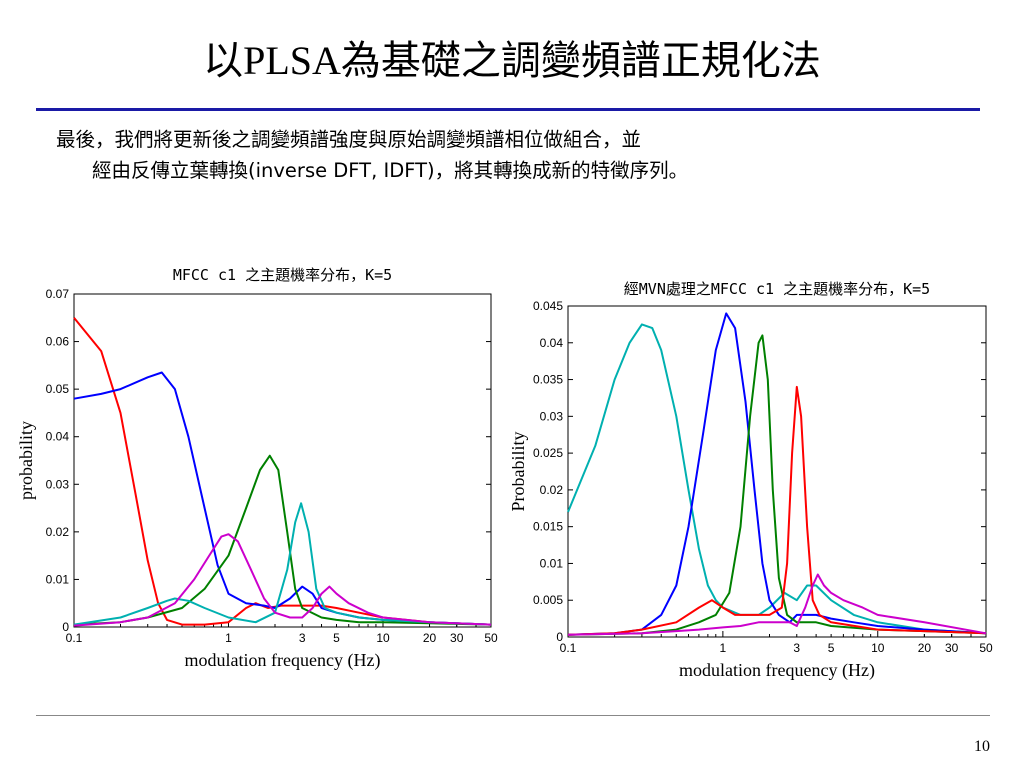 This screenshot has height=768, width=1024. I want to click on y-tick-label: 0.05, so click(58, 389).